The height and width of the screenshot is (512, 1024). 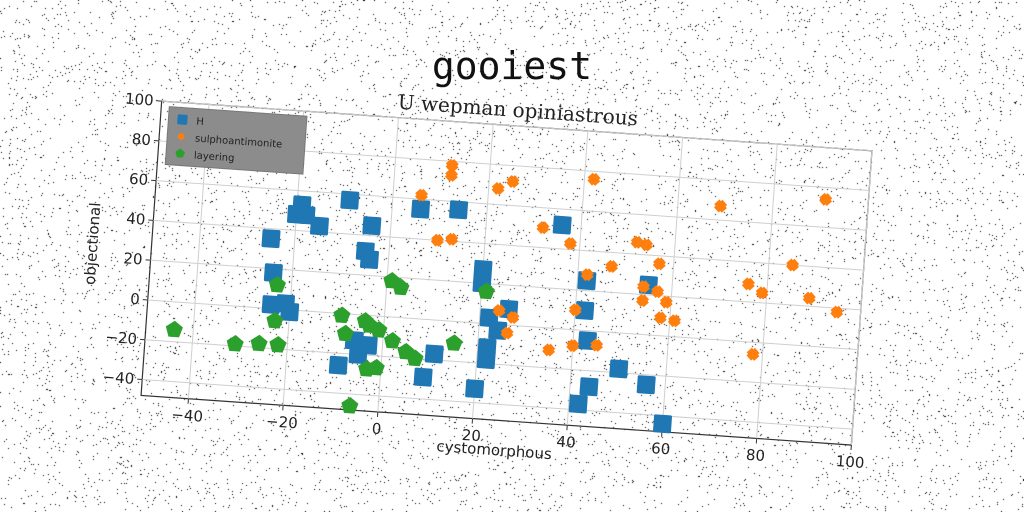 What do you see at coordinates (512, 66) in the screenshot?
I see `figure-suptitle: gooiest` at bounding box center [512, 66].